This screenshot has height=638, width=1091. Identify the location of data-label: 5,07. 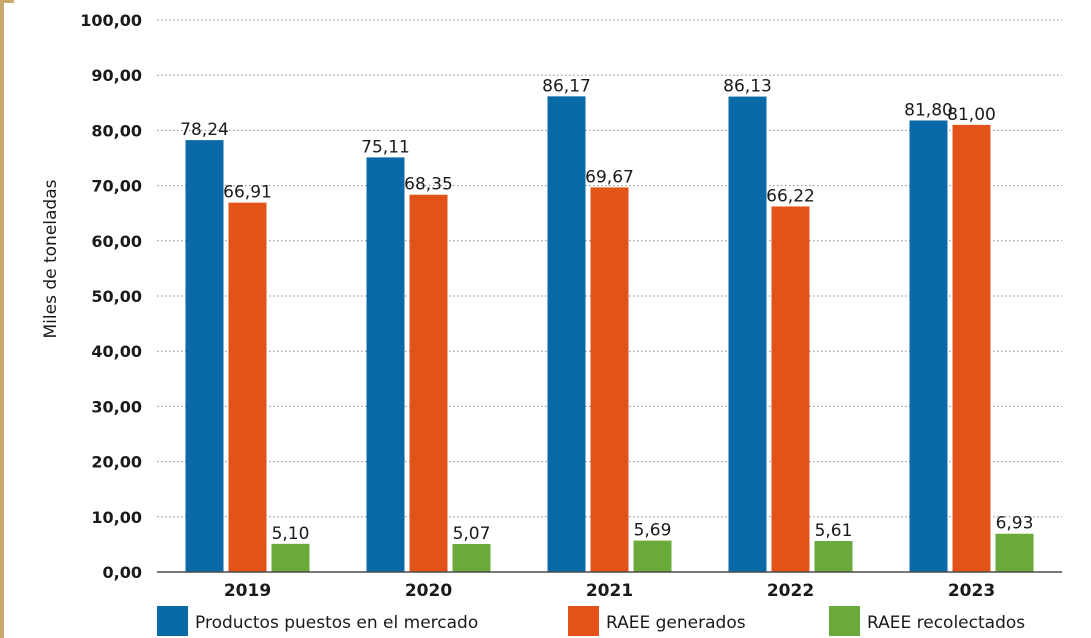
(472, 534).